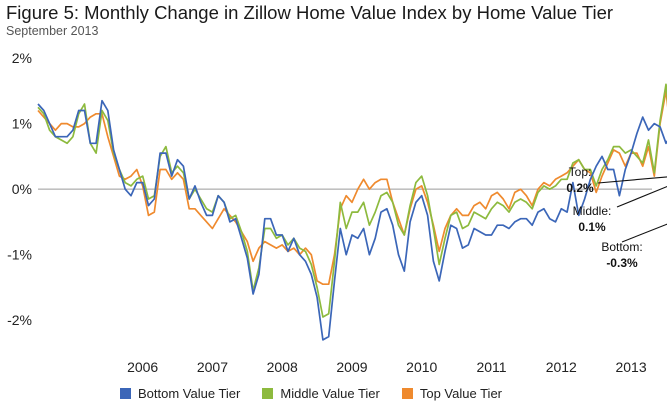 This screenshot has width=667, height=406. Describe the element at coordinates (622, 263) in the screenshot. I see `annotation-bottom-value: -0.3%` at that location.